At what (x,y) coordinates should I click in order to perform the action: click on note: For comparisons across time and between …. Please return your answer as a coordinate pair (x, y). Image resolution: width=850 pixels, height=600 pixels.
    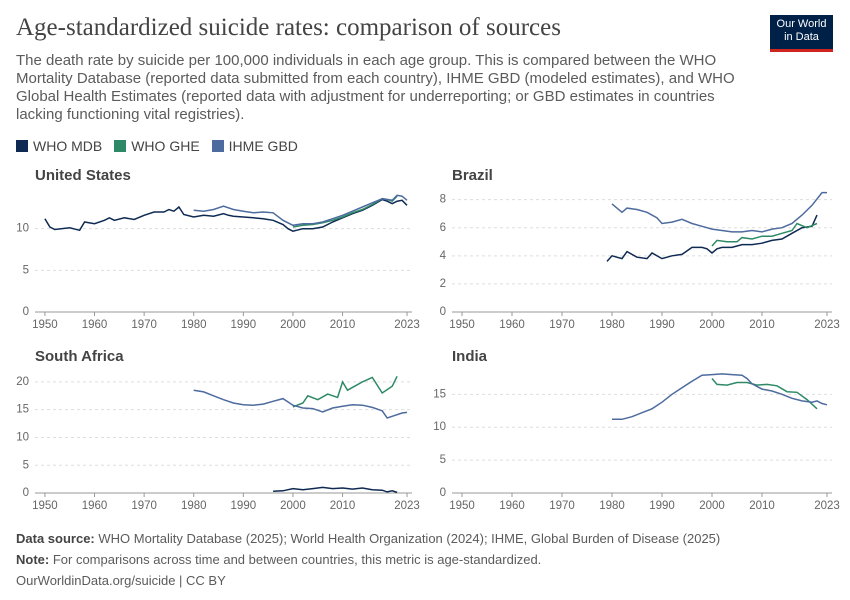
    Looking at the image, I should click on (297, 559).